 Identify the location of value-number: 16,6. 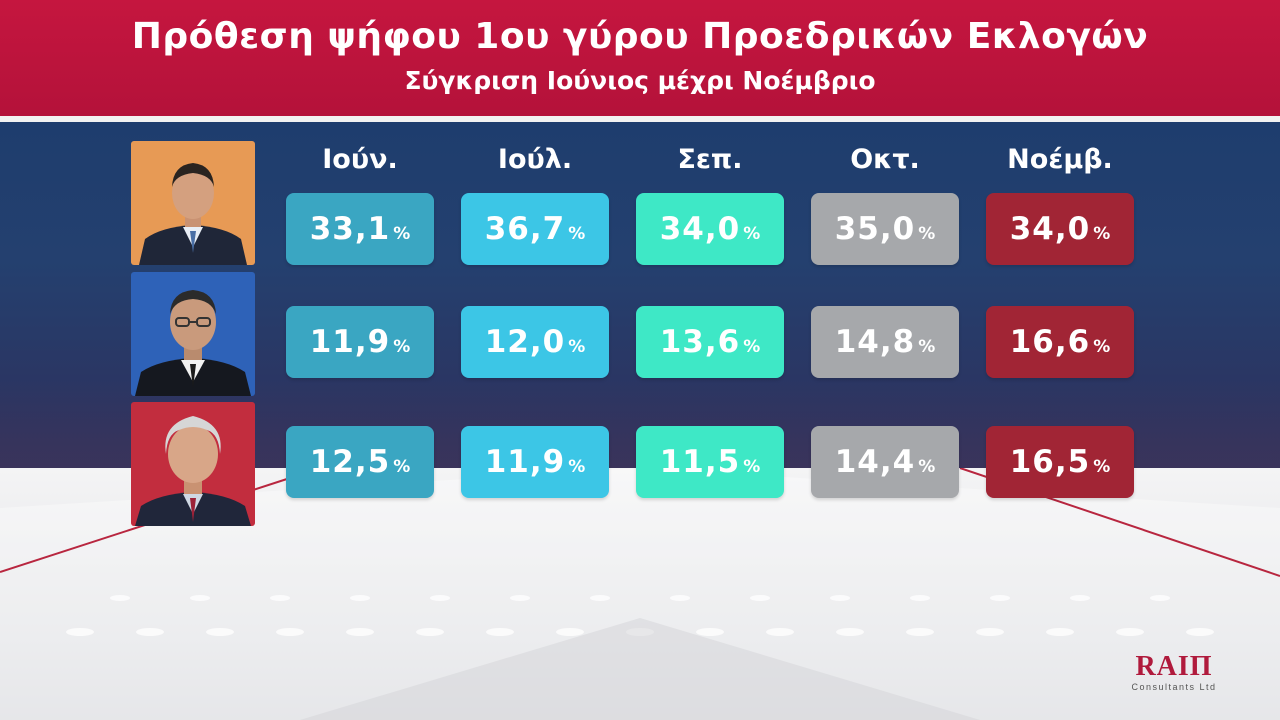
(1050, 342).